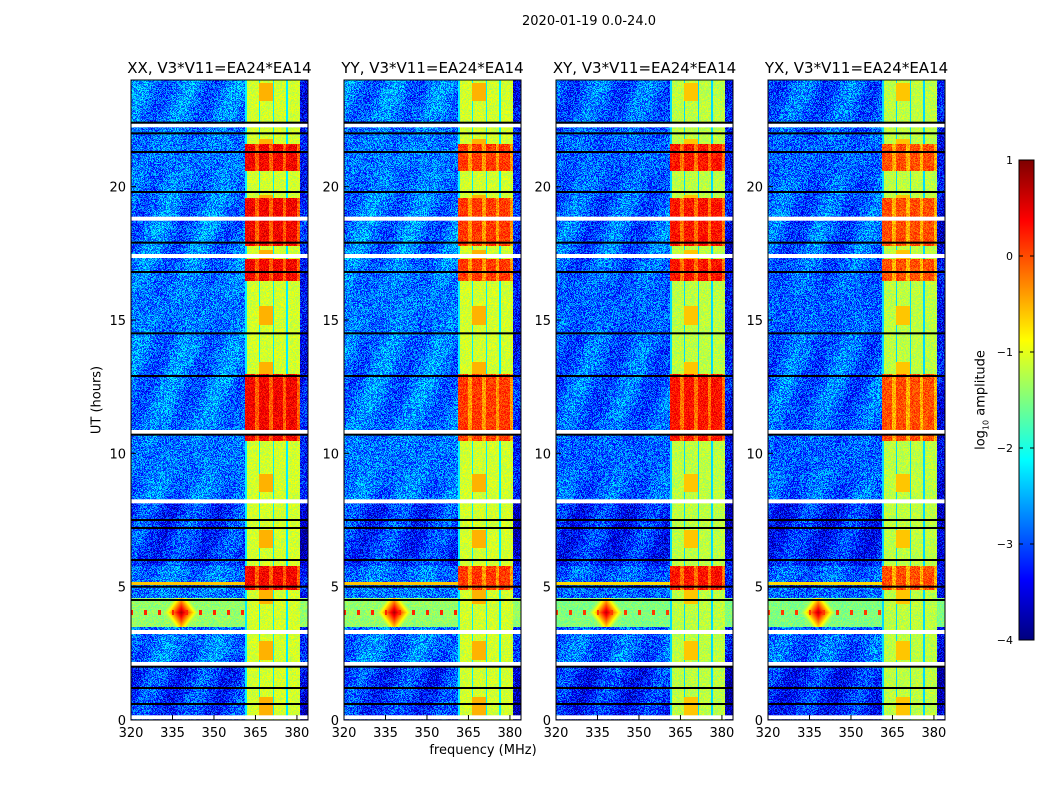  What do you see at coordinates (1009, 256) in the screenshot?
I see `colorbar-tick-label: 0` at bounding box center [1009, 256].